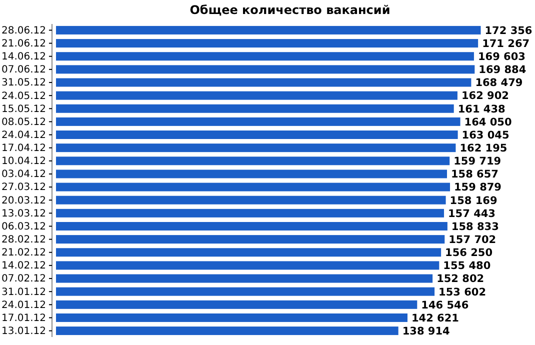  I want to click on data-label: 157 702, so click(472, 240).